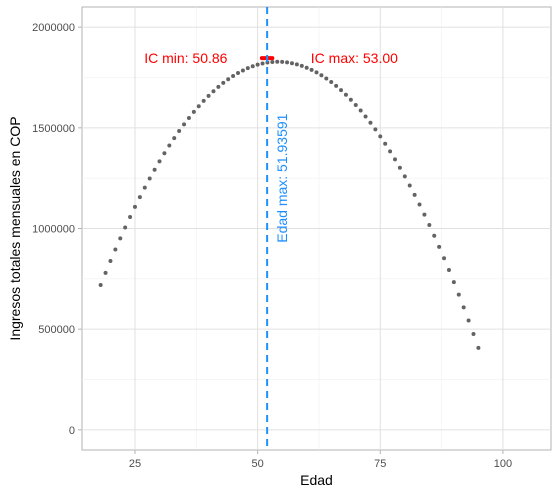  I want to click on x-tick-label: 100, so click(503, 464).